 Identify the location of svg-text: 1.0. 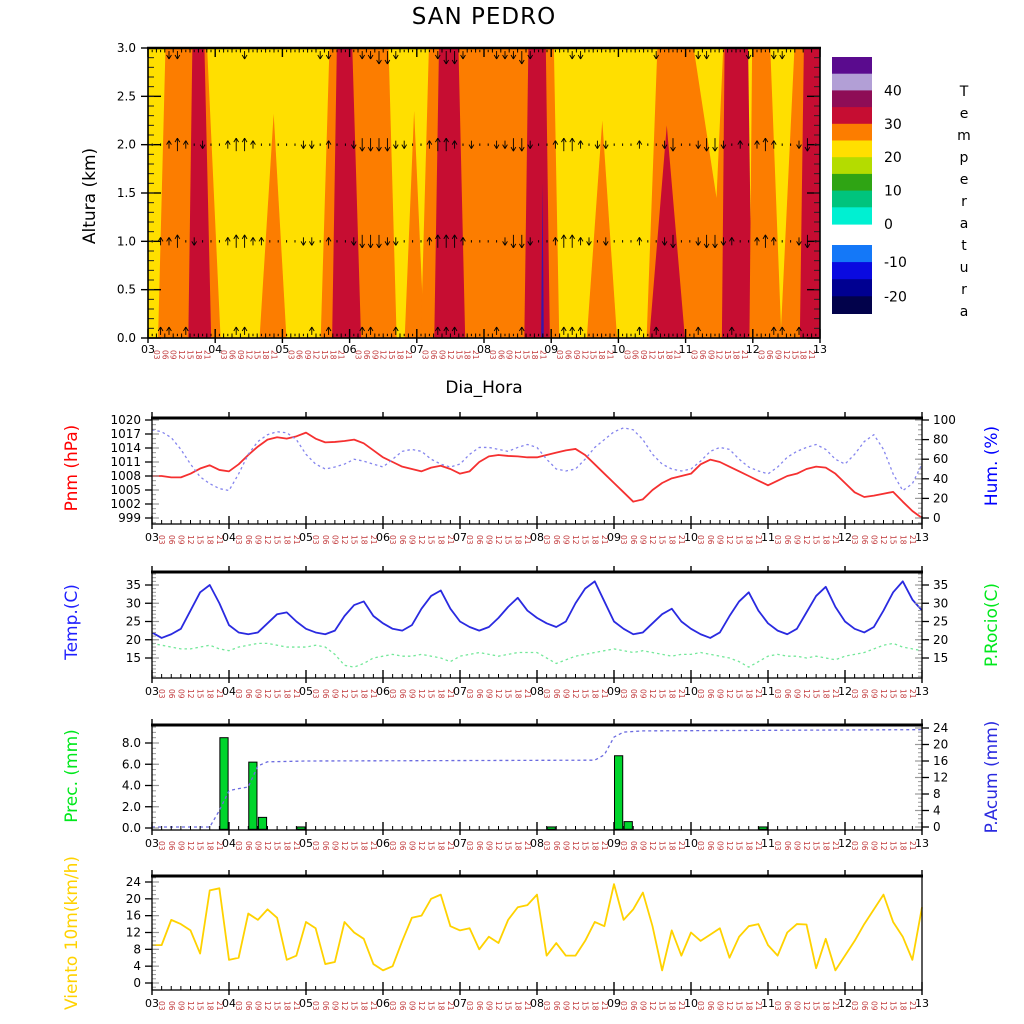
(126, 241).